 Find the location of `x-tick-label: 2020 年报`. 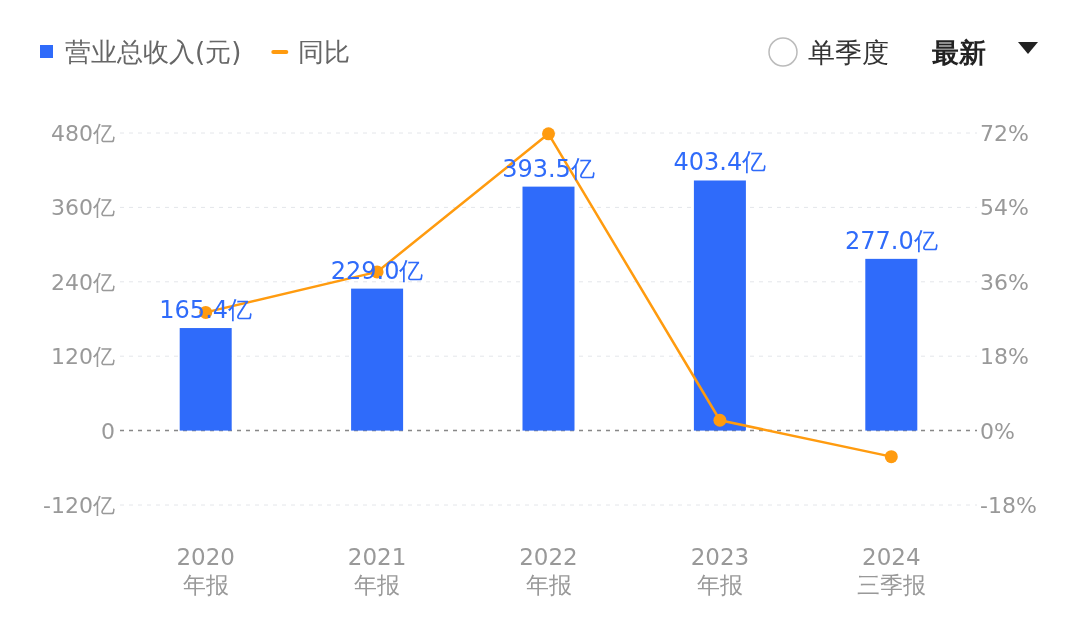

x-tick-label: 2020 年报 is located at coordinates (205, 571).